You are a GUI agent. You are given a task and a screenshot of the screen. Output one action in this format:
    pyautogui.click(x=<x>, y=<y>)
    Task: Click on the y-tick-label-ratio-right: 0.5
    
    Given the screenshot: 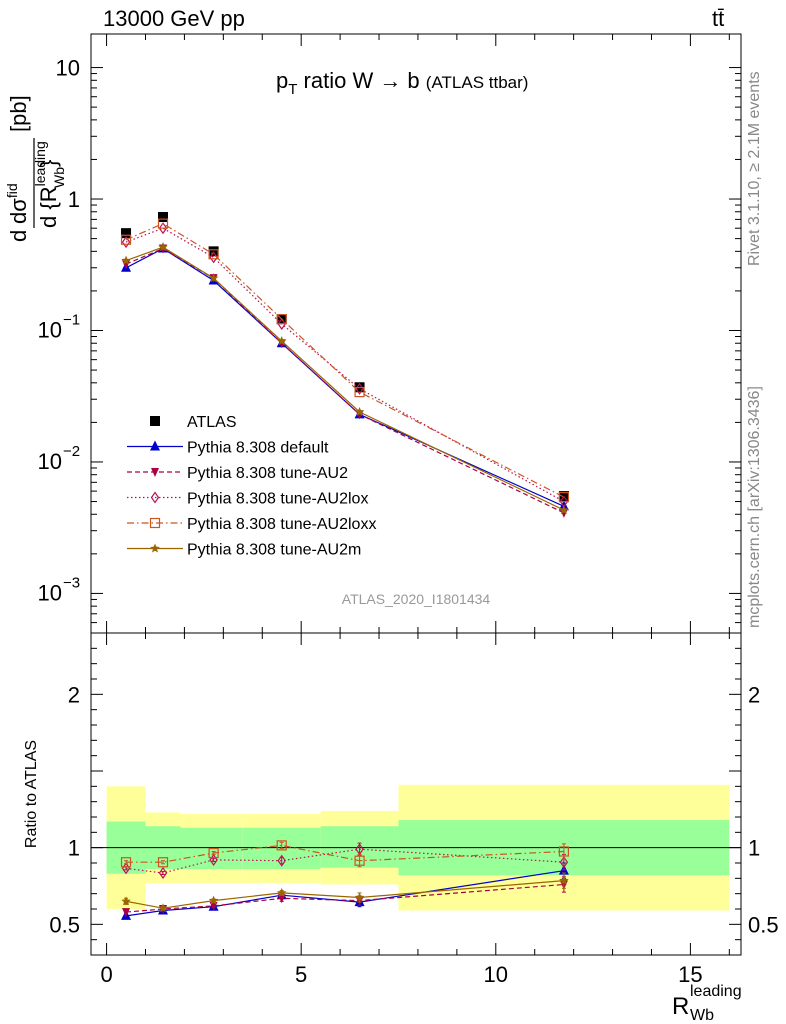 What is the action you would take?
    pyautogui.click(x=763, y=924)
    